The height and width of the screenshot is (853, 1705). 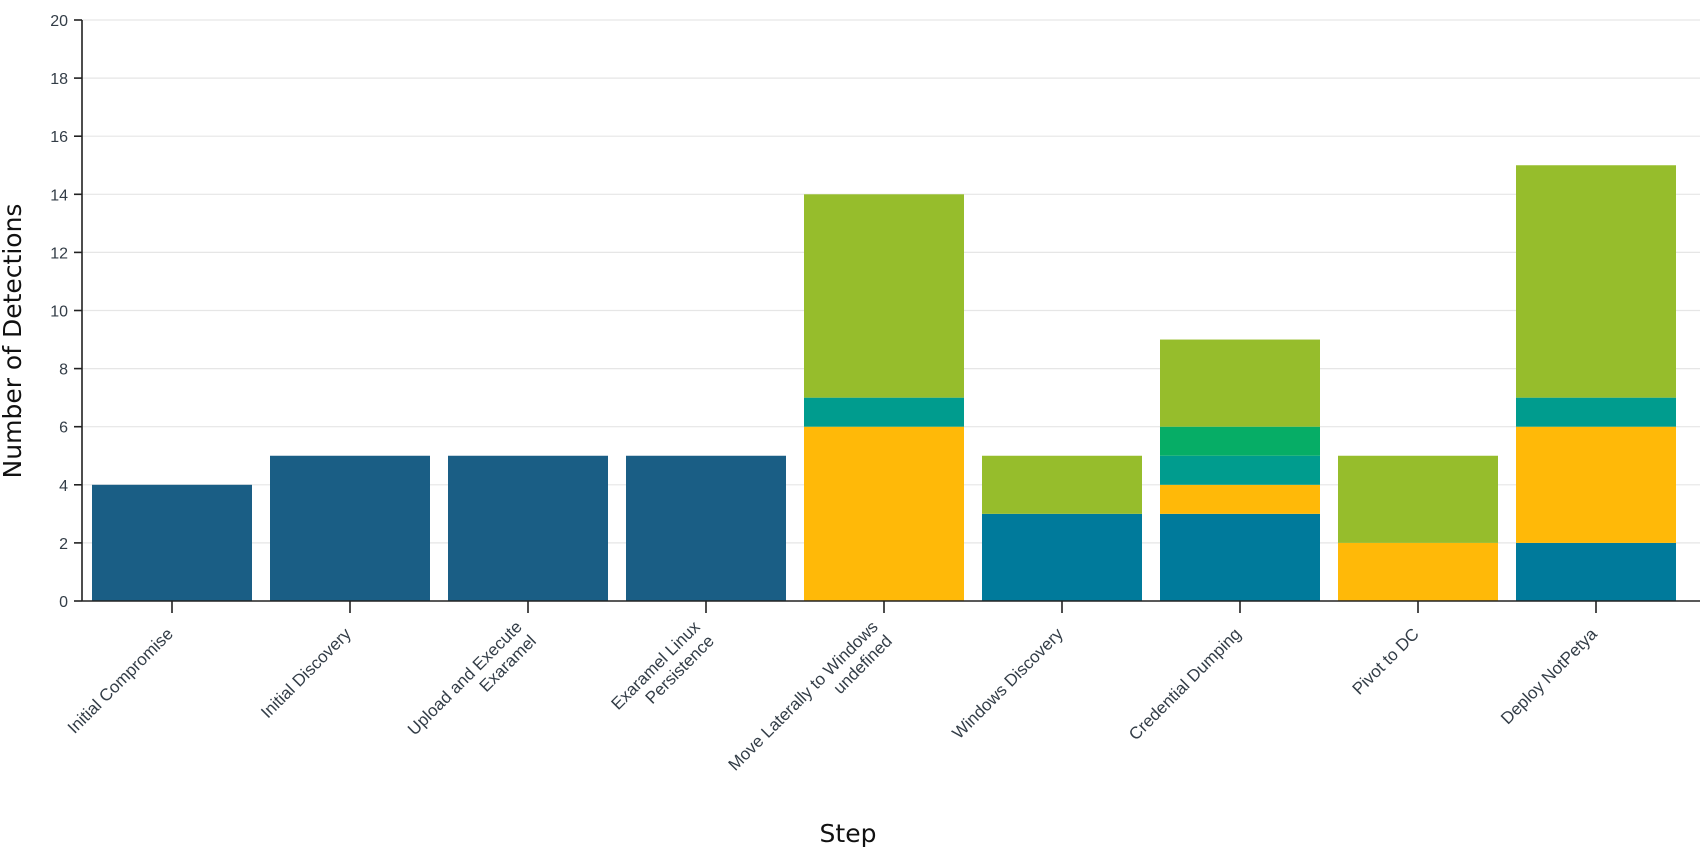 I want to click on x-tick-label: Pivot to DC, so click(x=1386, y=661).